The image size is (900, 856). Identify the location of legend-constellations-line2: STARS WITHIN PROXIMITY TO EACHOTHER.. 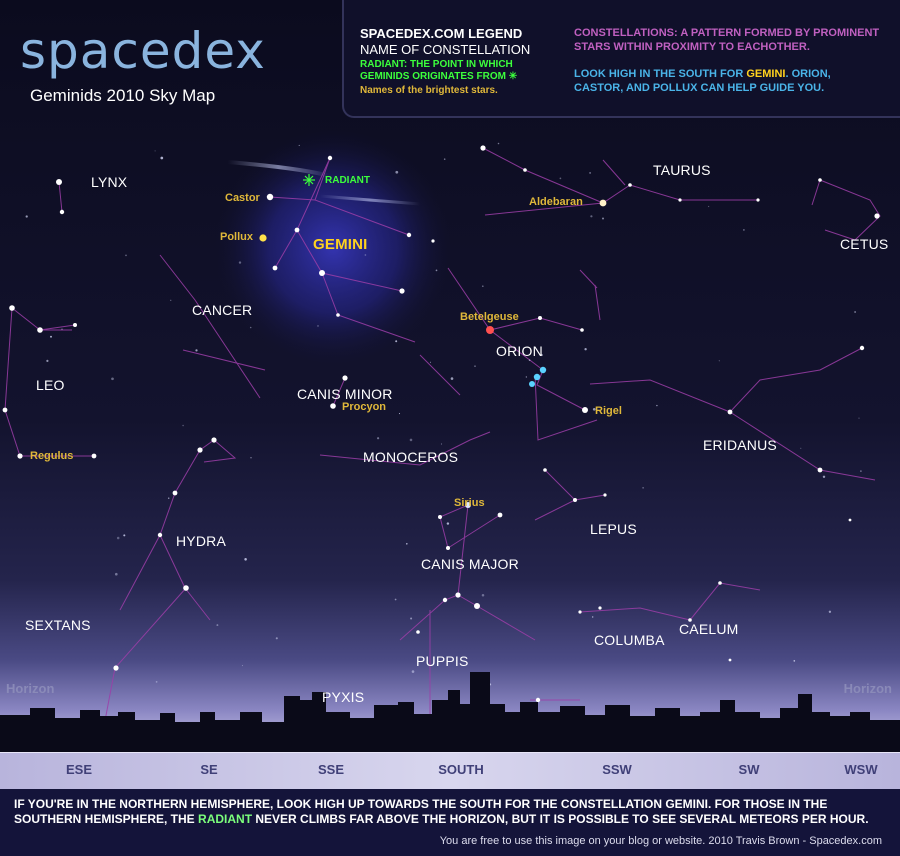
(692, 47).